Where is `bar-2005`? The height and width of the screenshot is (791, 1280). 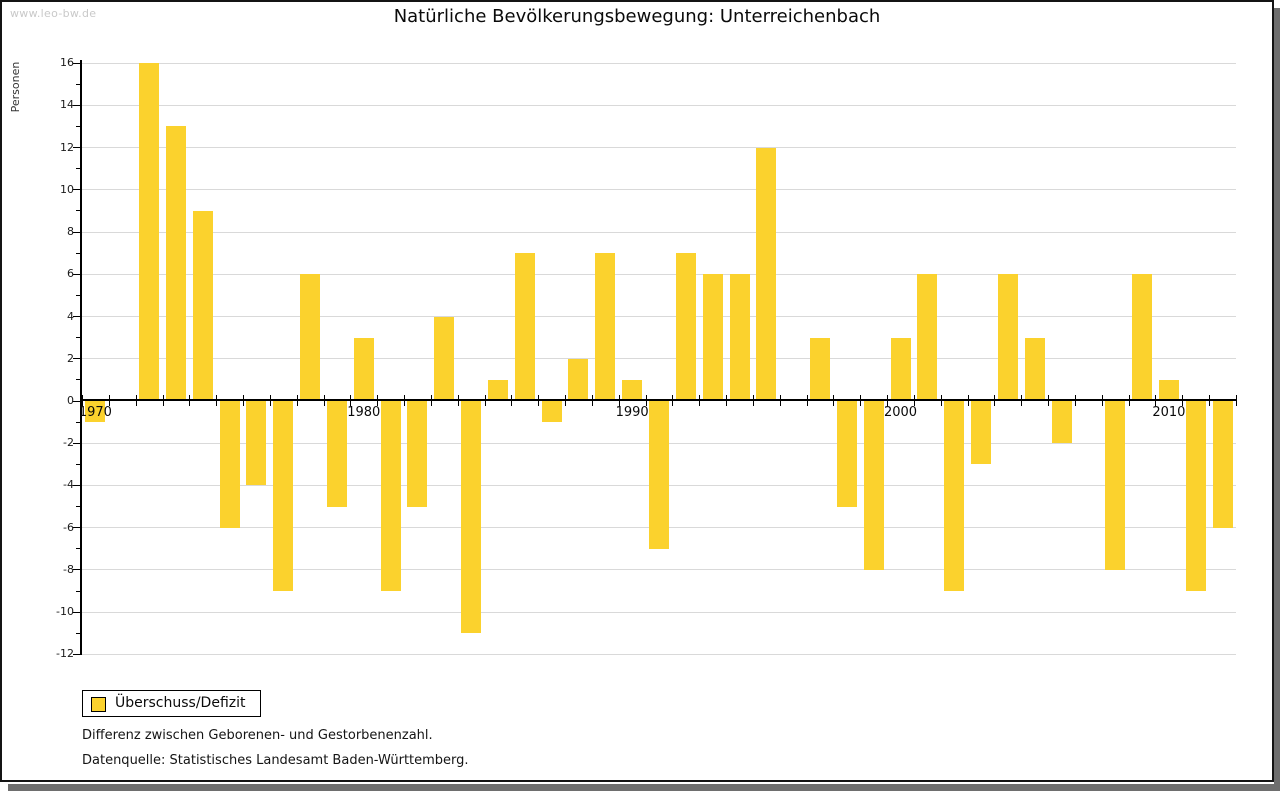 bar-2005 is located at coordinates (1034, 369).